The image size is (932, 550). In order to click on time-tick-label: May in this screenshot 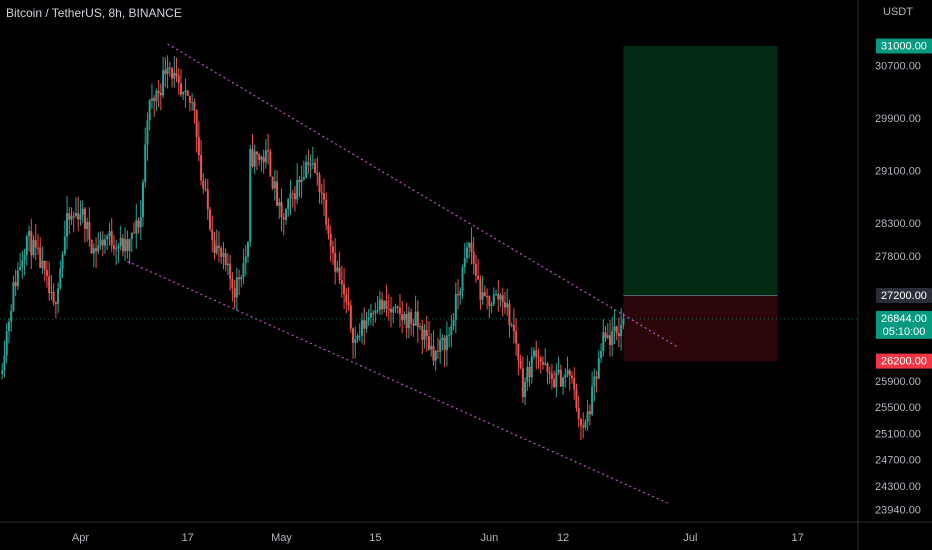, I will do `click(281, 538)`.